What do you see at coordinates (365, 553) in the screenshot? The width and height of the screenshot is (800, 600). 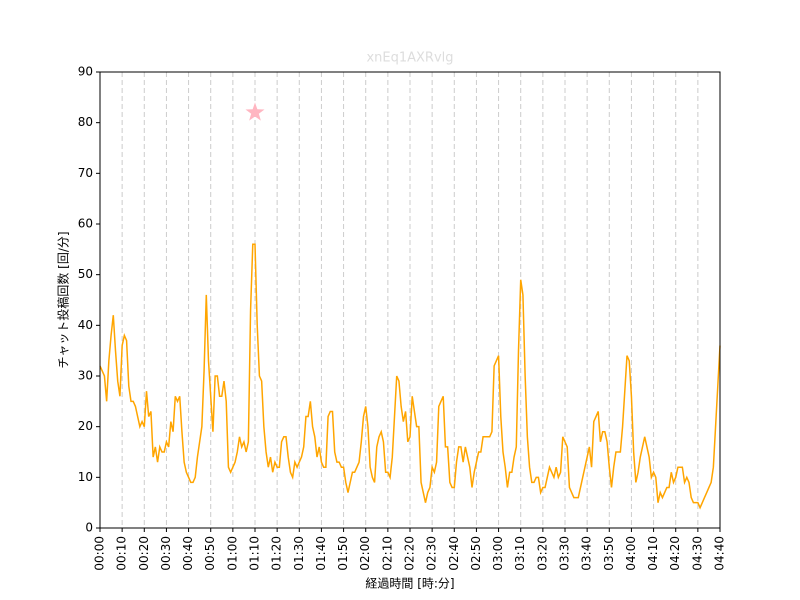 I see `x-tick-label: 02:00` at bounding box center [365, 553].